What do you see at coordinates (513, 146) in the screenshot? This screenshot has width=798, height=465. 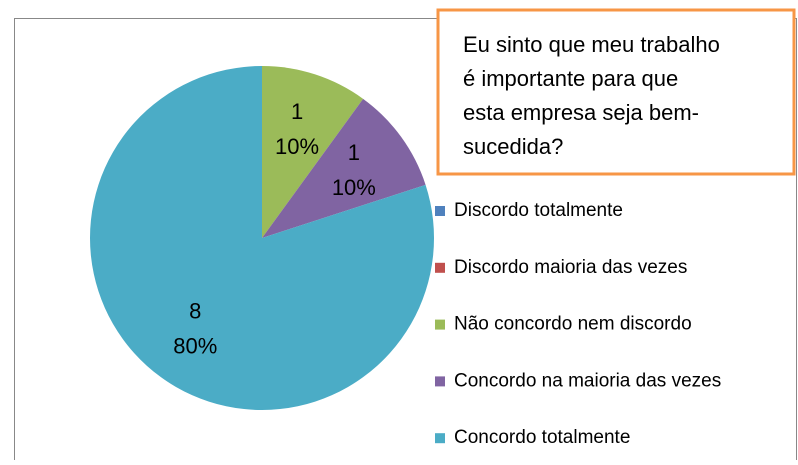 I see `annotation-text: sucedida?` at bounding box center [513, 146].